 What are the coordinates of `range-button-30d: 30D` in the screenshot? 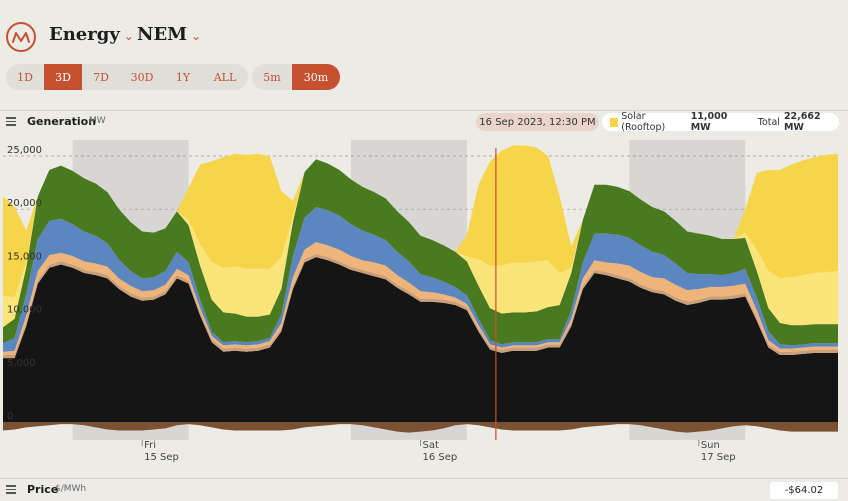 It's located at (142, 77).